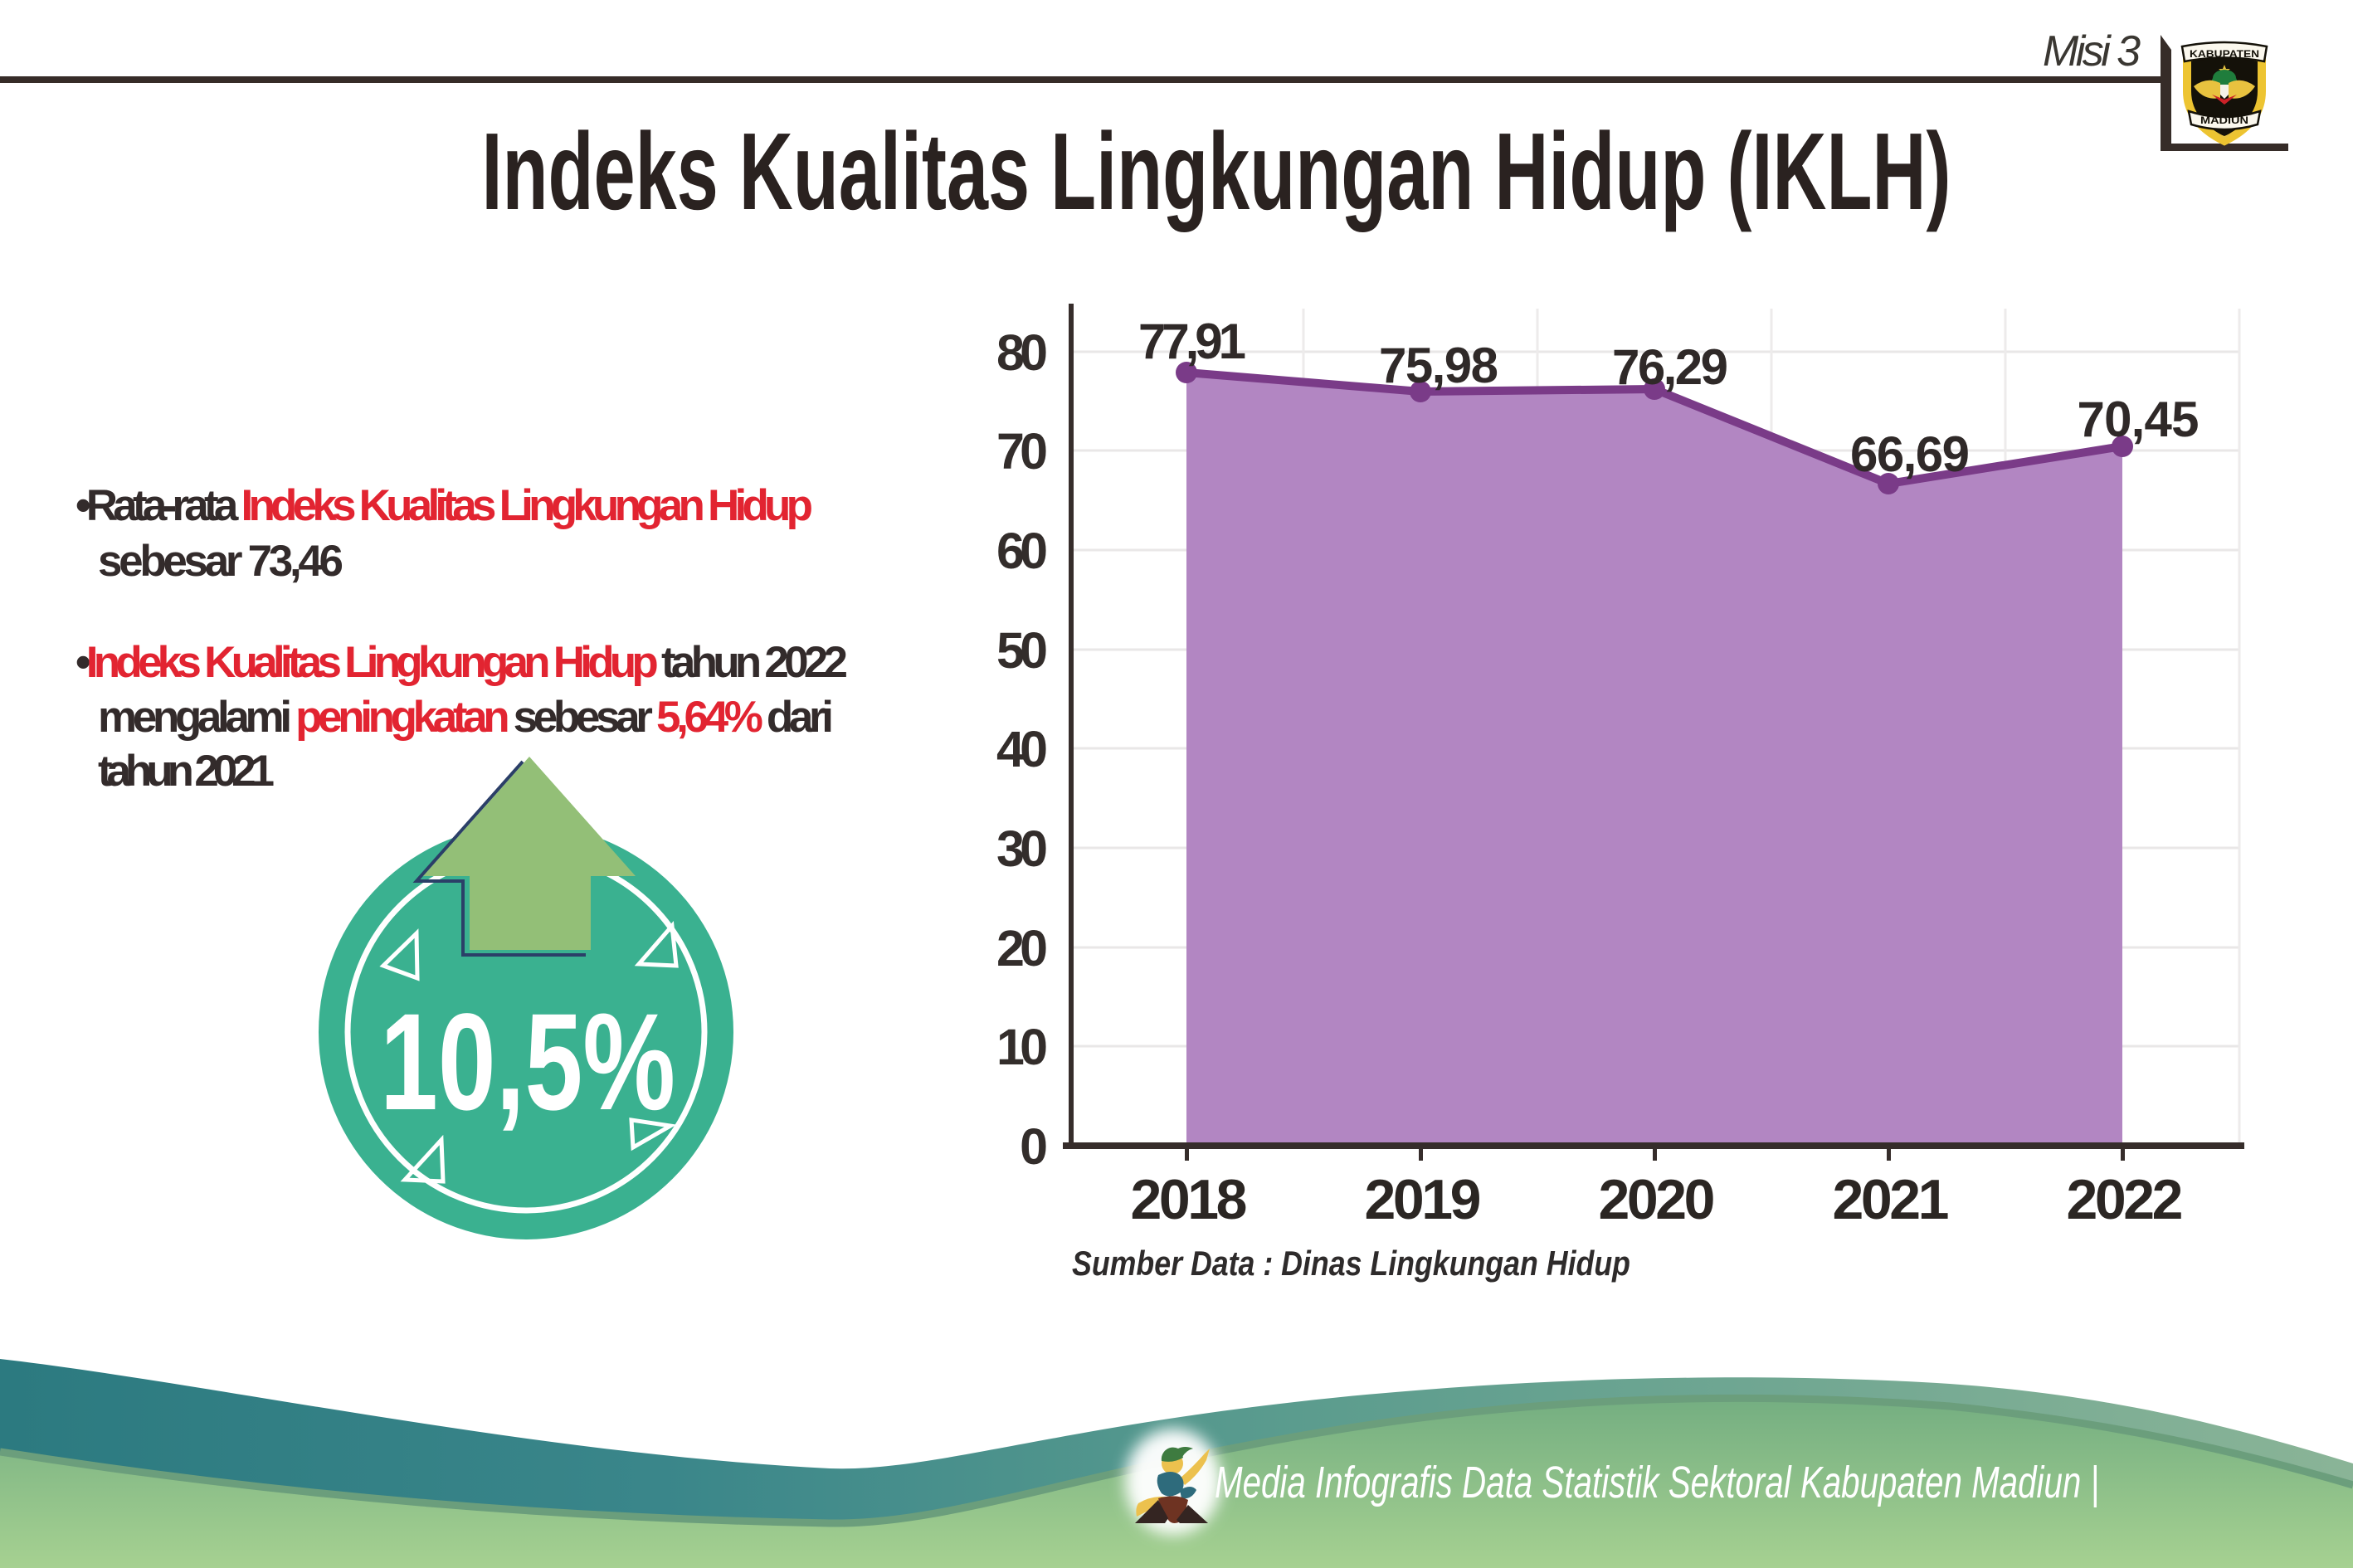 This screenshot has width=2353, height=1568. I want to click on svg-text: KABUPATEN, so click(2224, 54).